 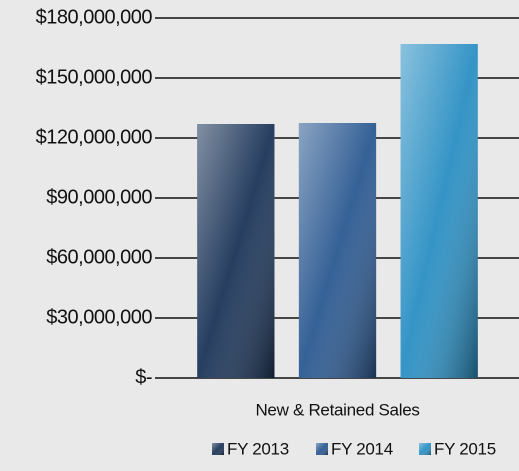 I want to click on y-tick-label: $150,000,000, so click(x=94, y=77).